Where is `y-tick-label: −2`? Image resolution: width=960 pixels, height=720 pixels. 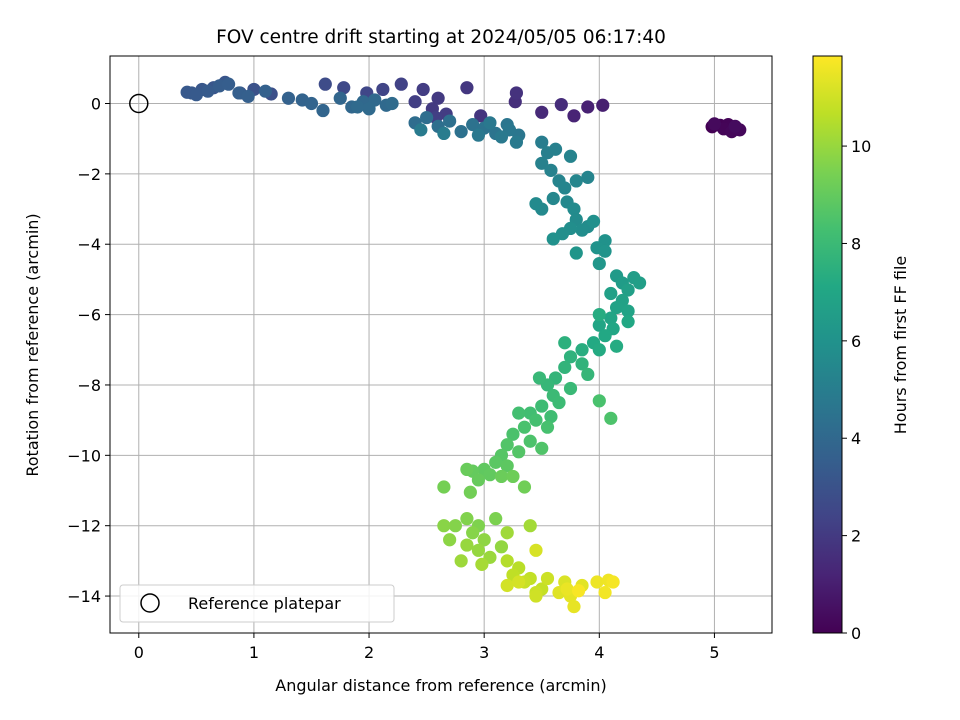 y-tick-label: −2 is located at coordinates (89, 174).